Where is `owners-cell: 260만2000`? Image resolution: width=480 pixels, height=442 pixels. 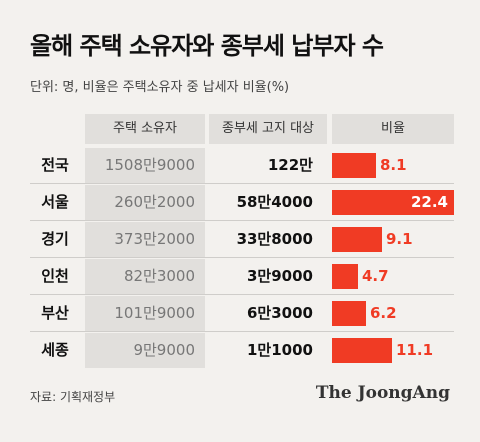 owners-cell: 260만2000 is located at coordinates (145, 202).